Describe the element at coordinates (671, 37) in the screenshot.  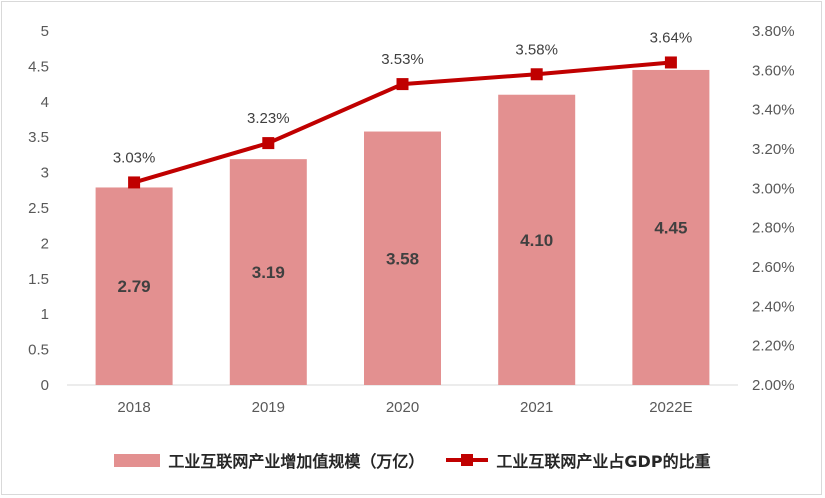
I see `line-value-label: 3.64%` at that location.